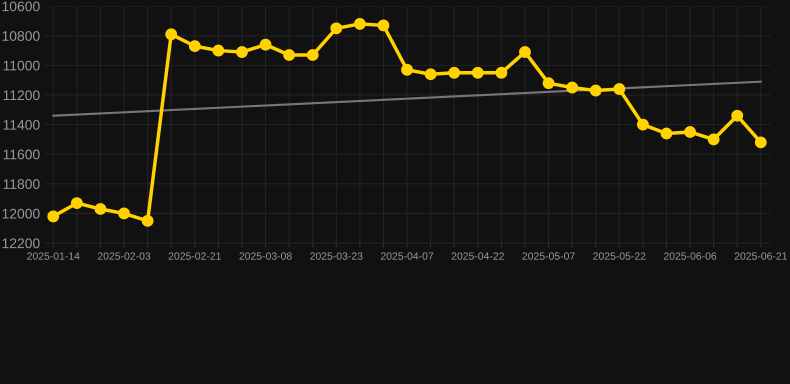 The width and height of the screenshot is (790, 384). Describe the element at coordinates (548, 256) in the screenshot. I see `x-tick-label: 2025-05-07` at that location.